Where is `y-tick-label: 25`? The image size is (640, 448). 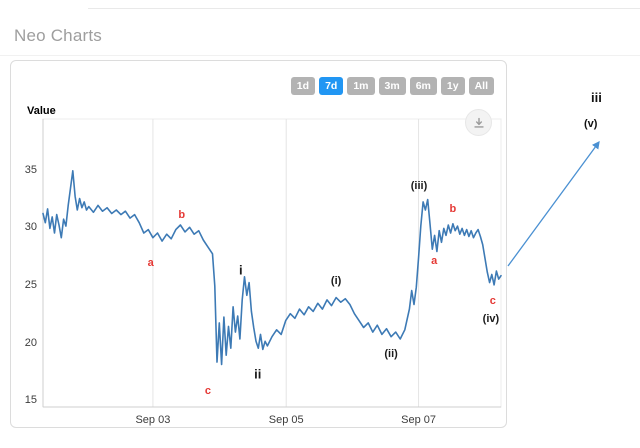 y-tick-label: 25 is located at coordinates (30, 285).